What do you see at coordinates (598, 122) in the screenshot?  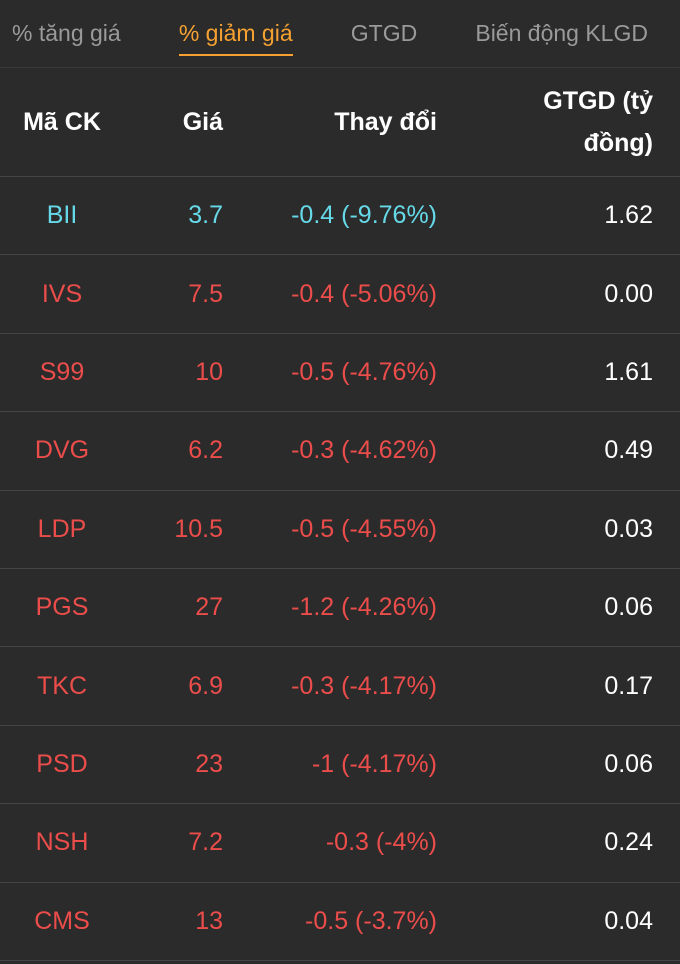 I see `column-header-text: GTGD (tỷ đồng)` at bounding box center [598, 122].